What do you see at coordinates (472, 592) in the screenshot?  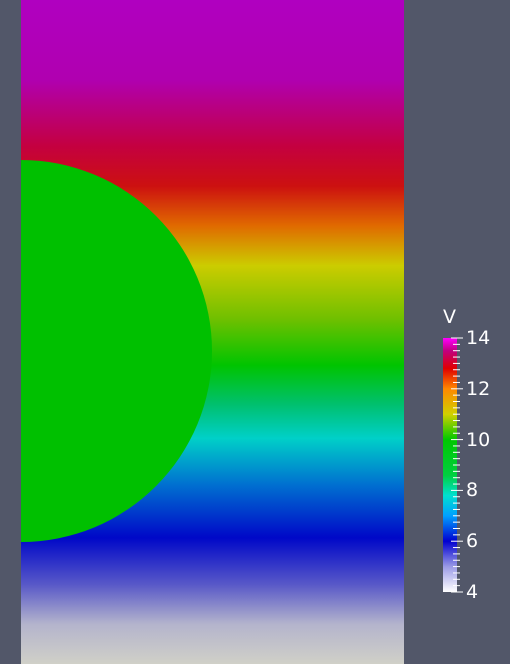 I see `tick-label-4: 4` at bounding box center [472, 592].